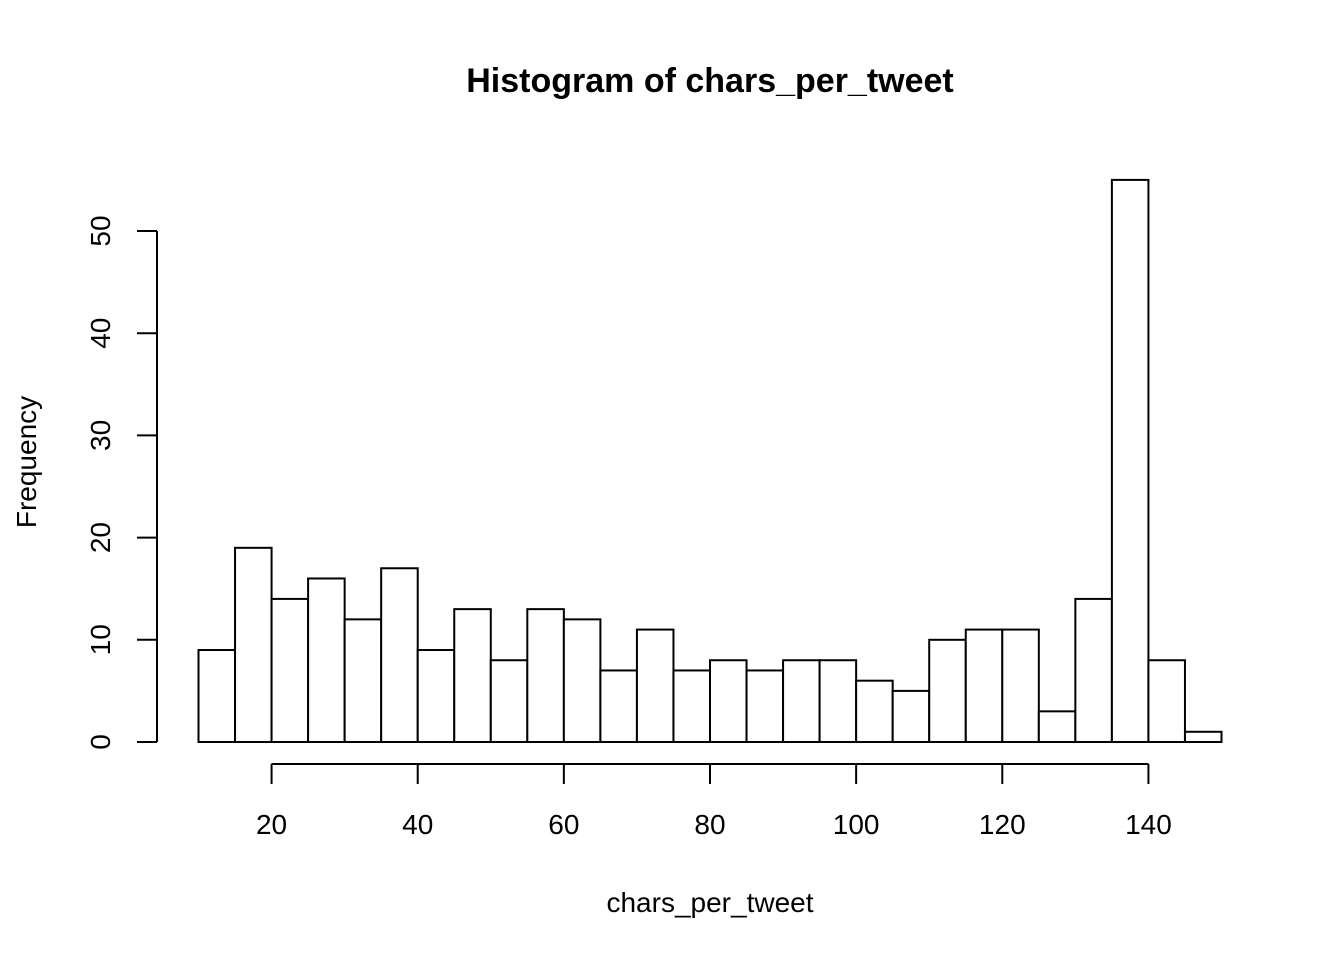 Image resolution: width=1344 pixels, height=960 pixels. I want to click on x-tick-label: 100, so click(856, 824).